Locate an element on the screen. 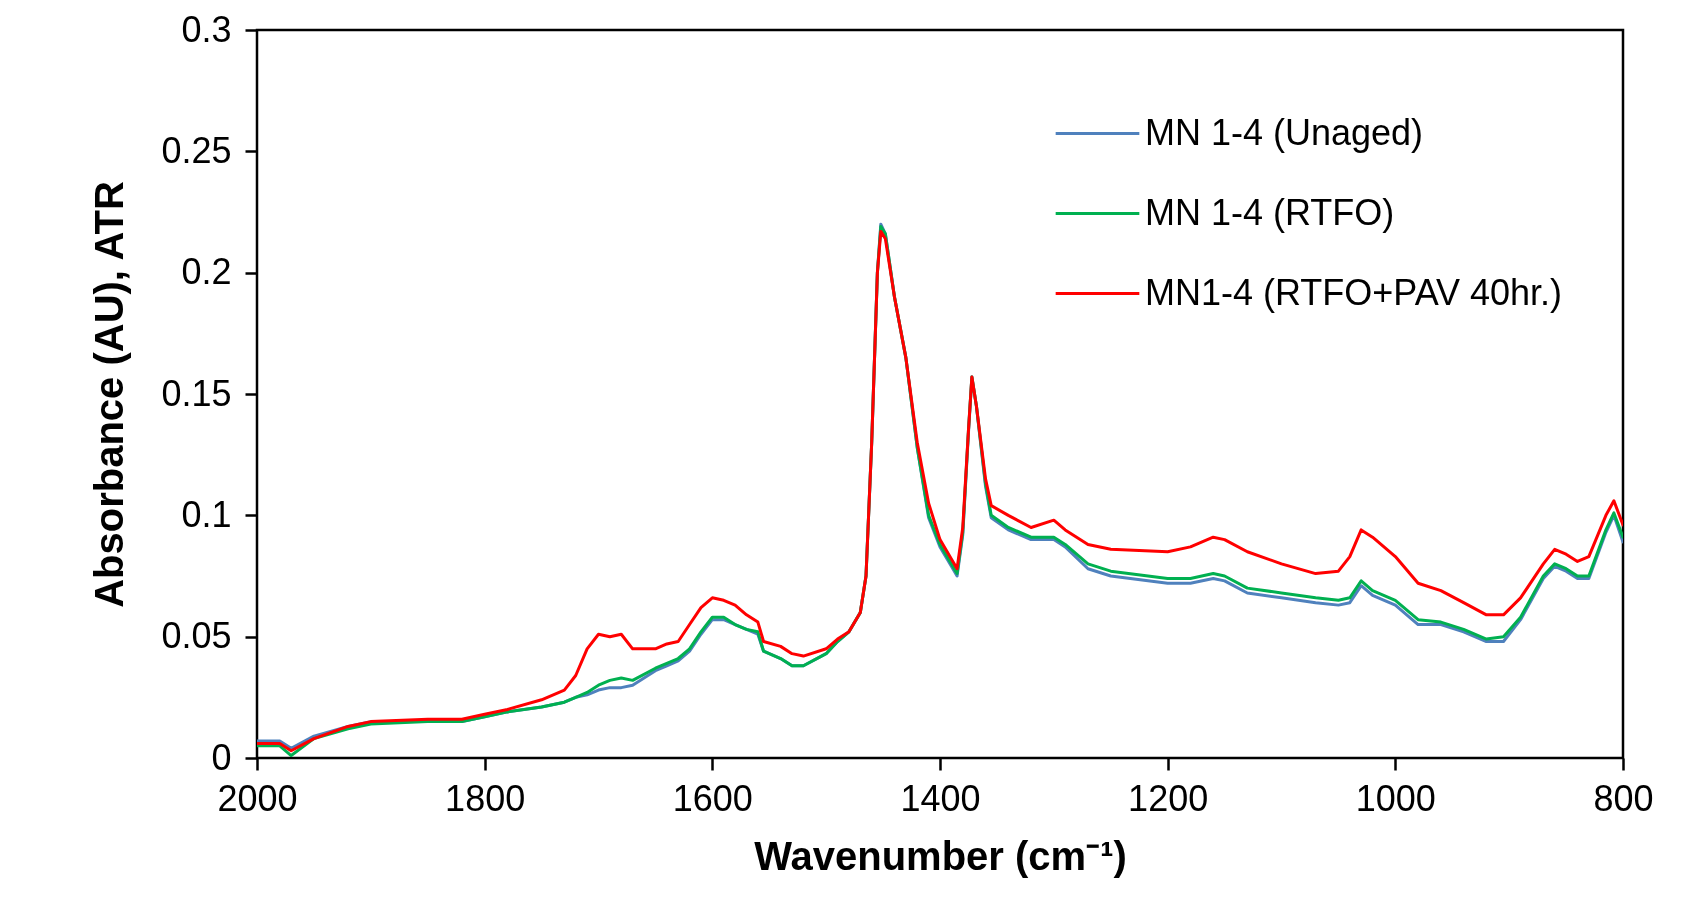  x-tick-label: 2000 is located at coordinates (257, 798).